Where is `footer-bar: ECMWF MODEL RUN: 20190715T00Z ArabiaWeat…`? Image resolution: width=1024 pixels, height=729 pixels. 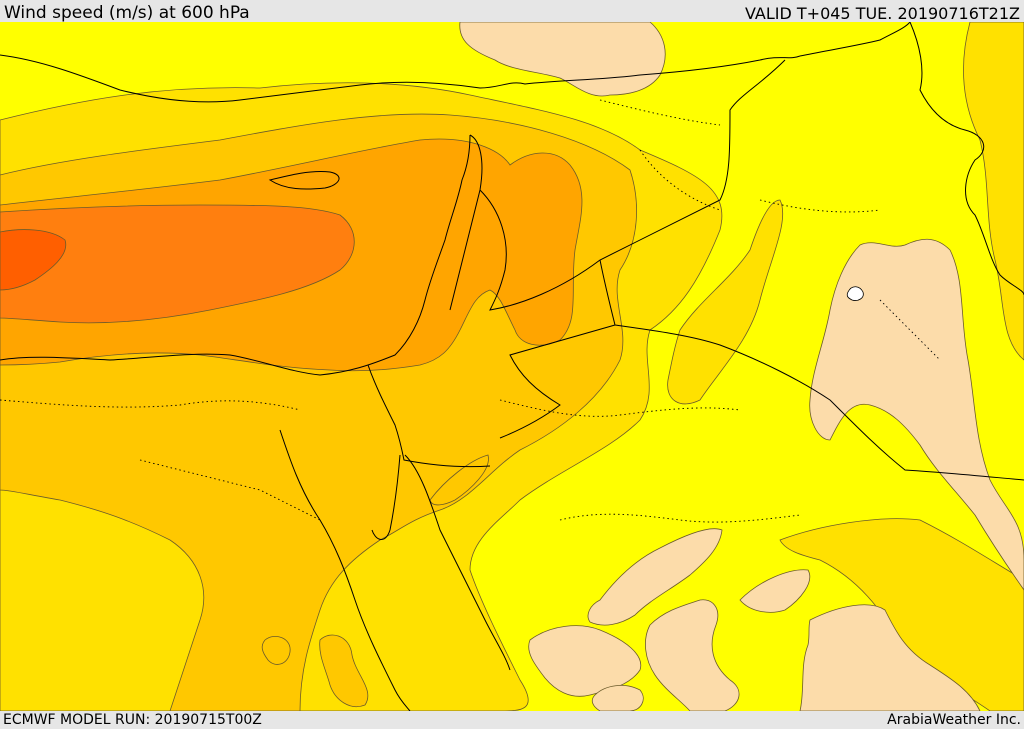 footer-bar: ECMWF MODEL RUN: 20190715T00Z ArabiaWeat… is located at coordinates (512, 720).